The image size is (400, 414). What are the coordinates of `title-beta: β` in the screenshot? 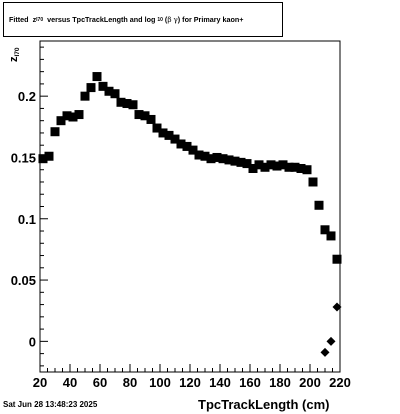 It's located at (169, 19).